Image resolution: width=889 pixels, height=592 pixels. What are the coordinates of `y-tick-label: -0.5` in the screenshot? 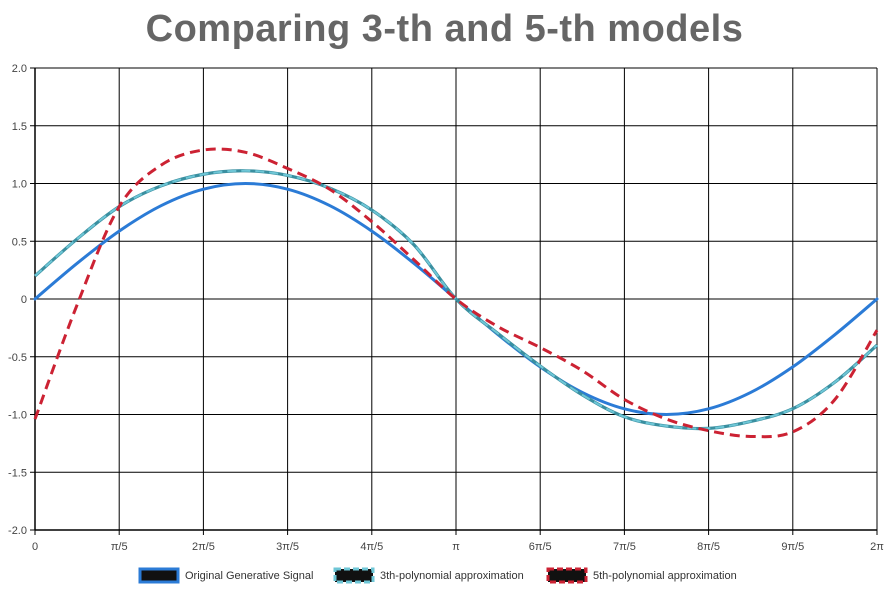 It's located at (17, 358).